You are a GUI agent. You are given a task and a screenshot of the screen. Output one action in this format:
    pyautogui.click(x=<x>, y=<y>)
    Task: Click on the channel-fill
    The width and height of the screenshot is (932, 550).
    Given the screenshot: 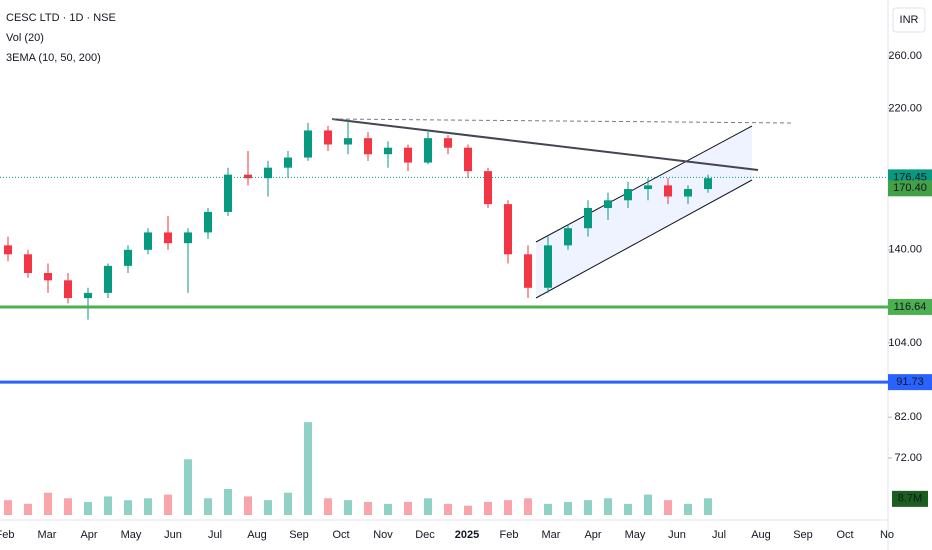 What is the action you would take?
    pyautogui.click(x=644, y=212)
    